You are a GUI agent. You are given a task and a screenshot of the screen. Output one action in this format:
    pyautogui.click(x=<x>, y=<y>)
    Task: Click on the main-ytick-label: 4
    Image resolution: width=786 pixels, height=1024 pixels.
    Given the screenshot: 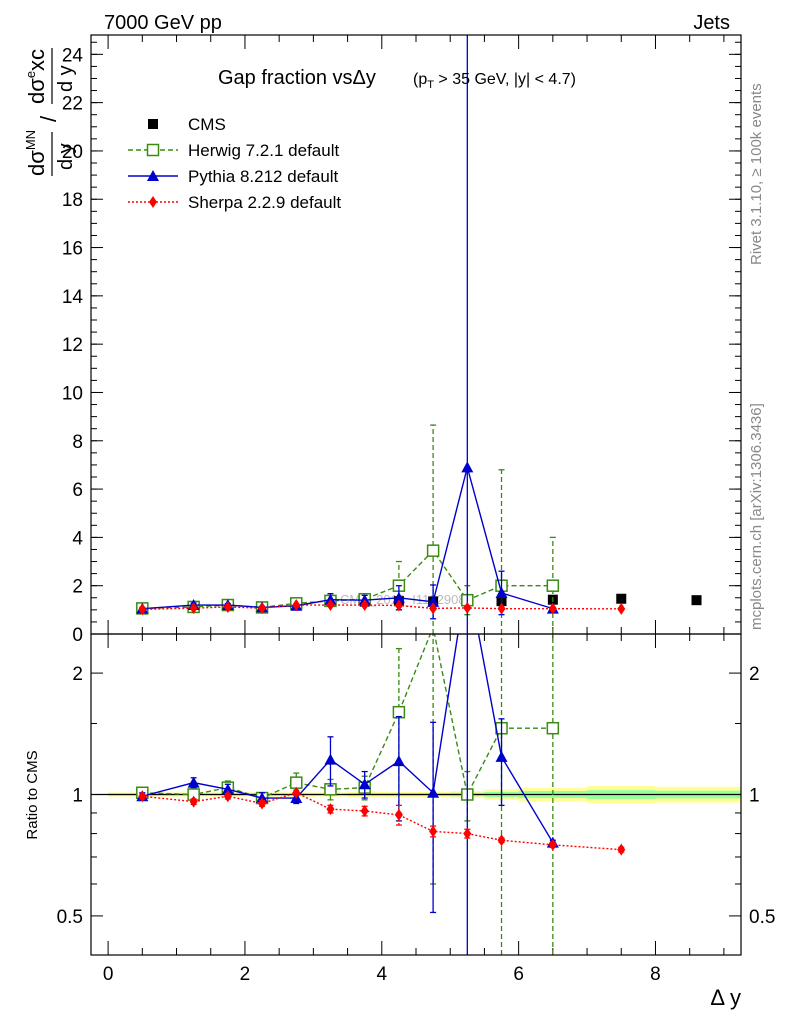 What is the action you would take?
    pyautogui.click(x=77, y=538)
    